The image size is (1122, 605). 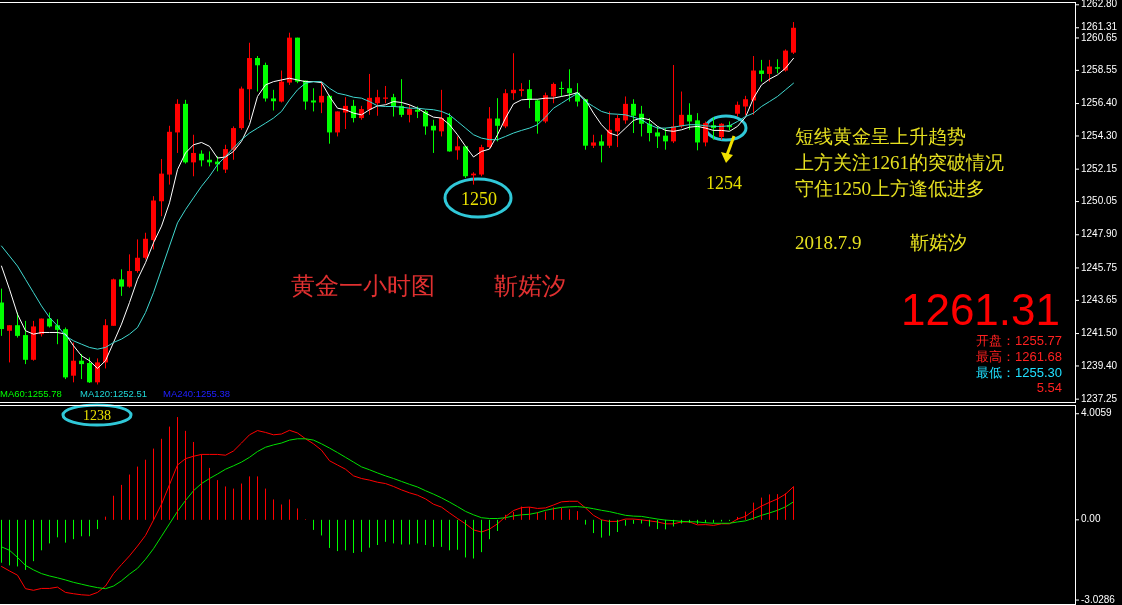 I want to click on y-tick-label: 1262.80, so click(x=1099, y=5).